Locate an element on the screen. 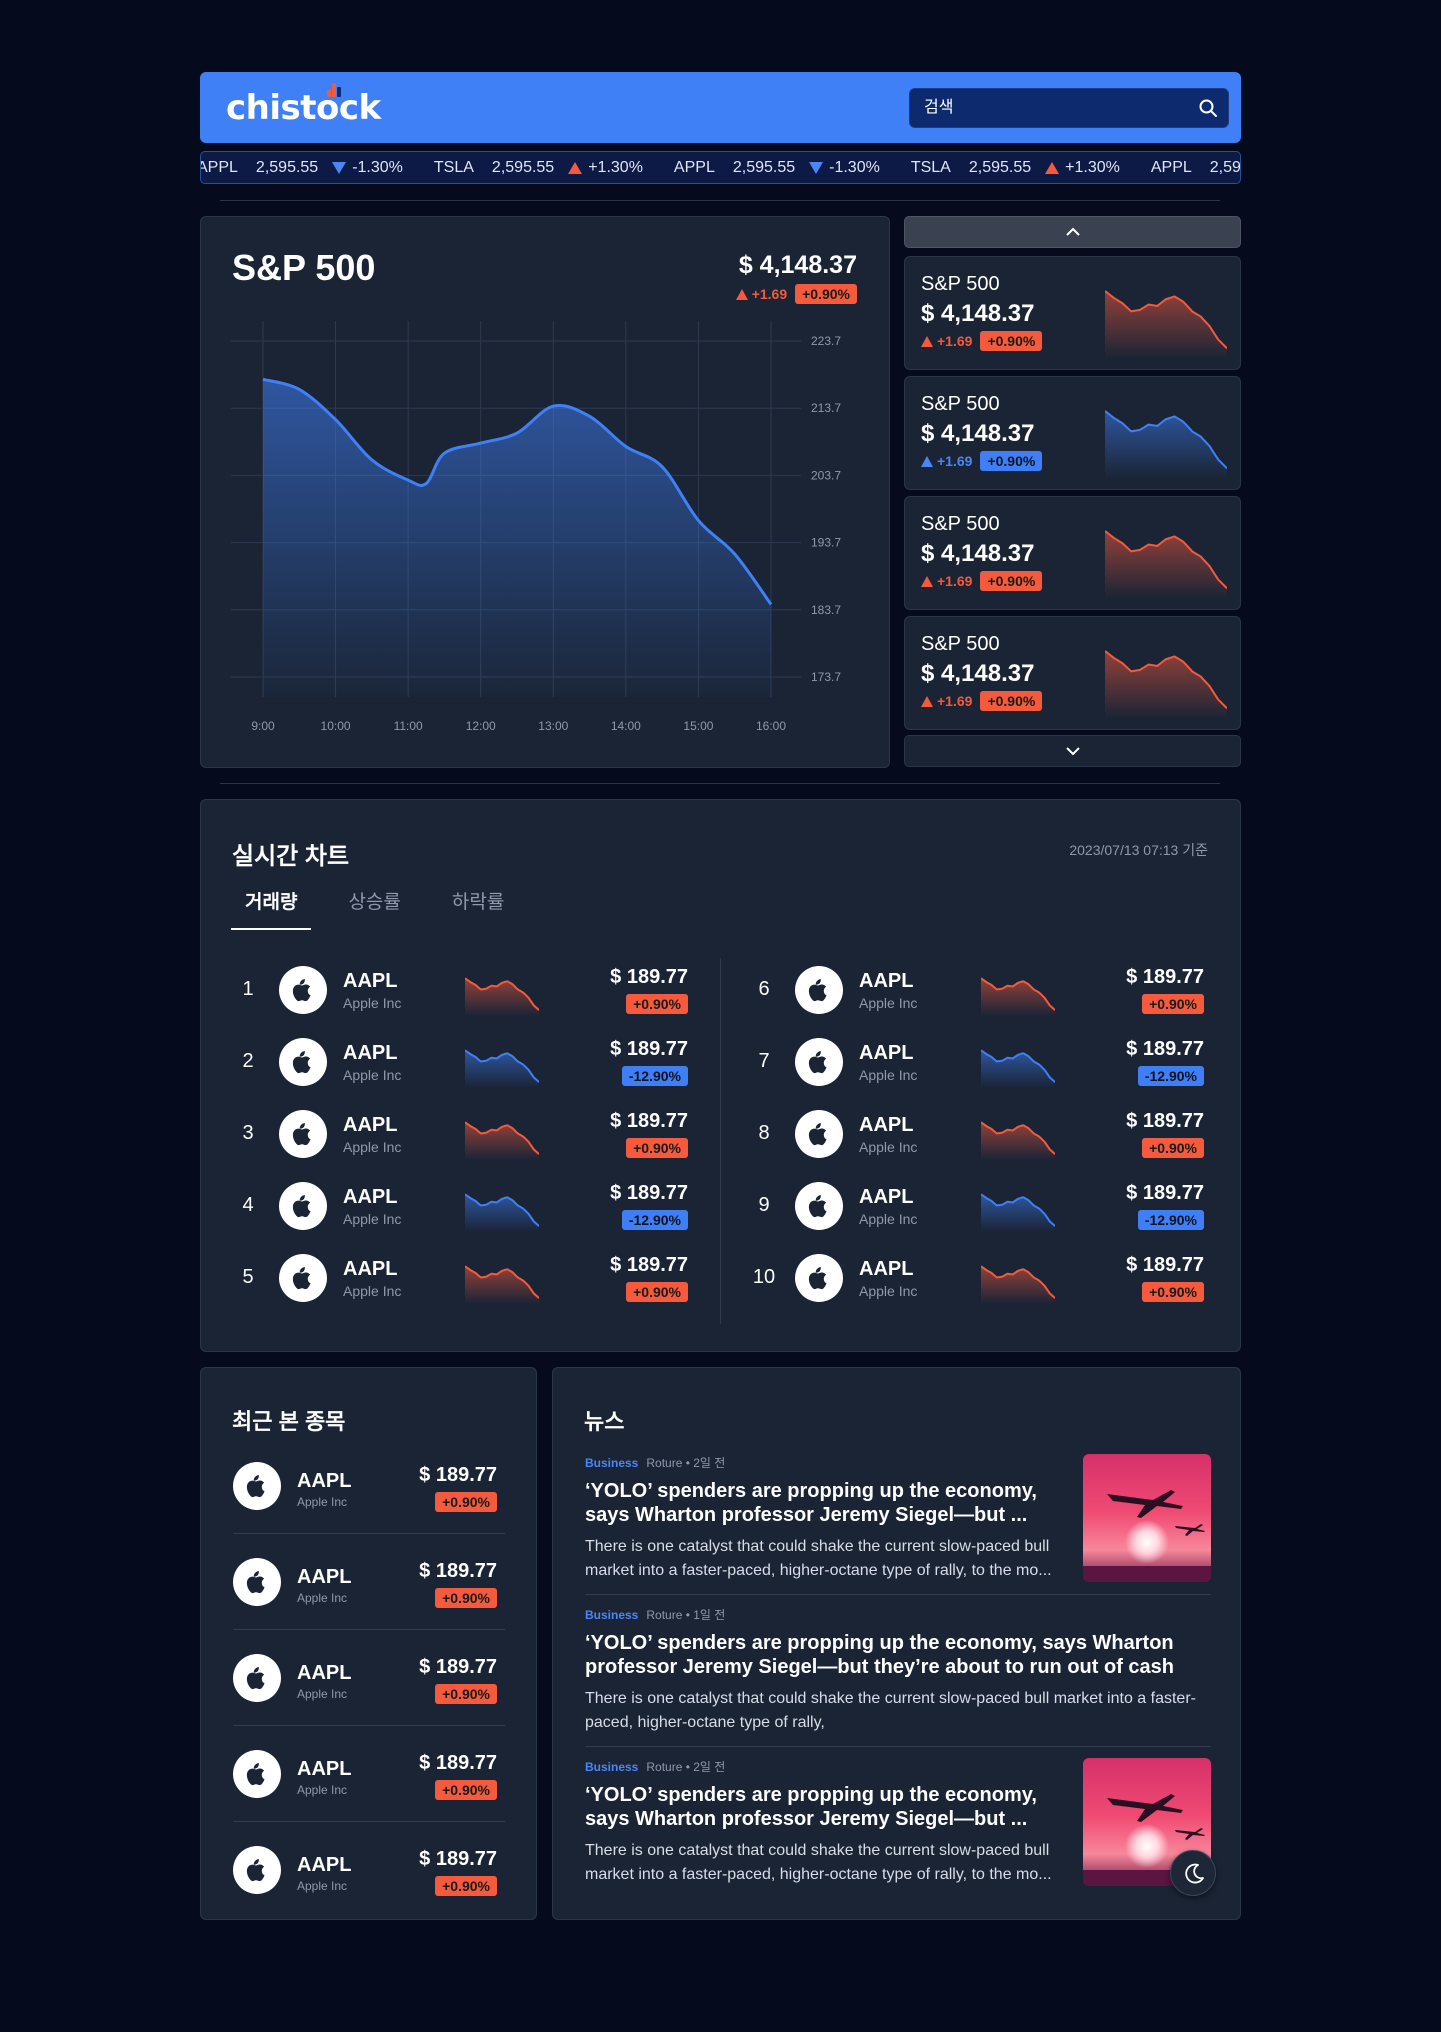 This screenshot has width=1441, height=2032. search-input is located at coordinates (1059, 108).